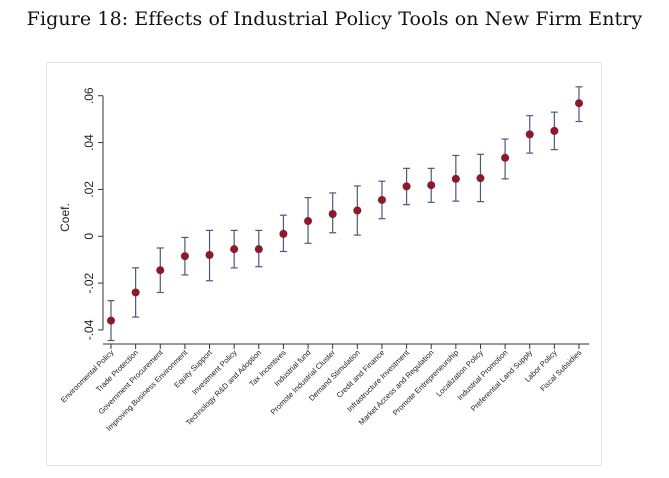 The image size is (669, 478). What do you see at coordinates (89, 213) in the screenshot?
I see `y-tick-labels: -.04 -.02 0 .02 .04 .06` at bounding box center [89, 213].